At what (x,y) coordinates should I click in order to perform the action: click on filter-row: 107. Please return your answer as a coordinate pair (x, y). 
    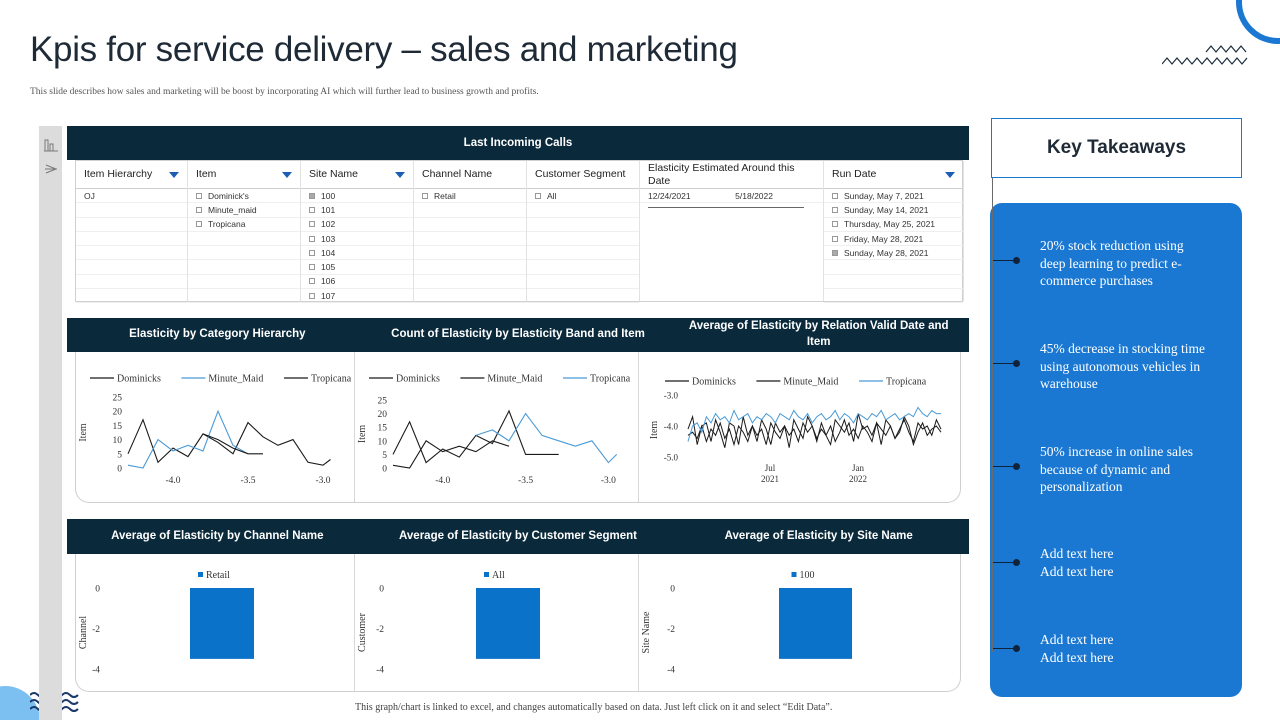
    Looking at the image, I should click on (357, 296).